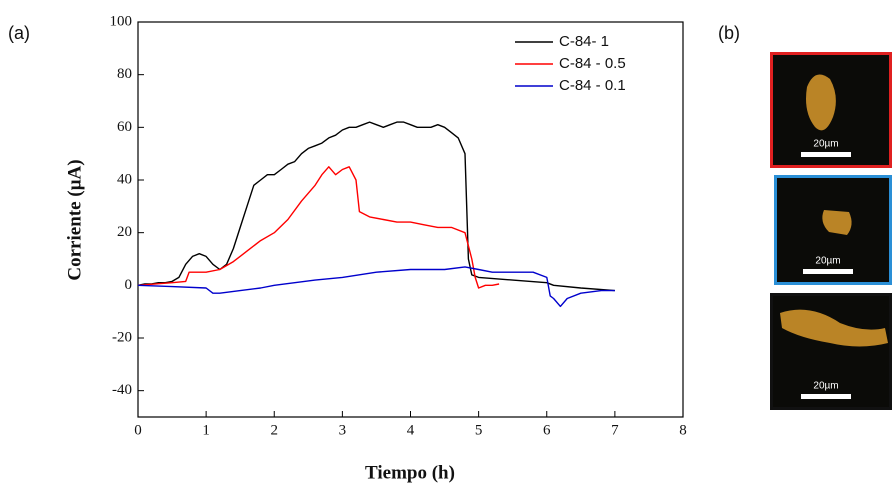 The height and width of the screenshot is (486, 892). I want to click on x-tick-label: 3, so click(343, 430).